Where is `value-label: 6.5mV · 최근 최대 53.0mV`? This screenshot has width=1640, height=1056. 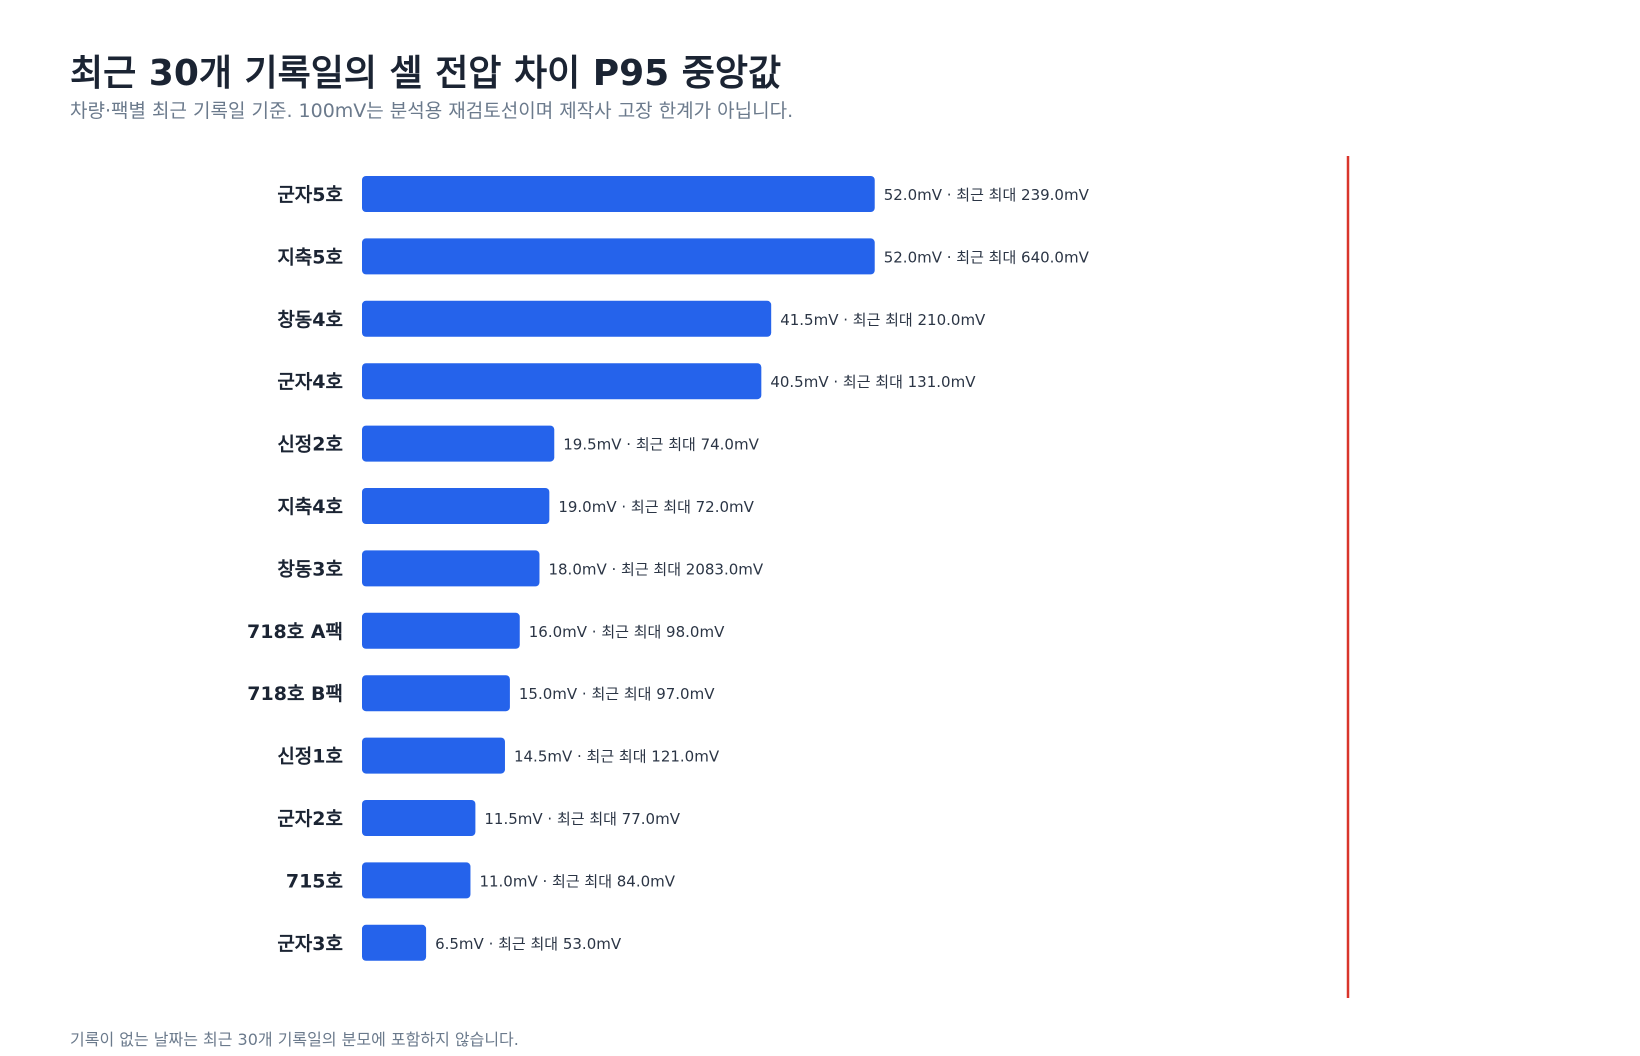
value-label: 6.5mV · 최근 최대 53.0mV is located at coordinates (528, 944).